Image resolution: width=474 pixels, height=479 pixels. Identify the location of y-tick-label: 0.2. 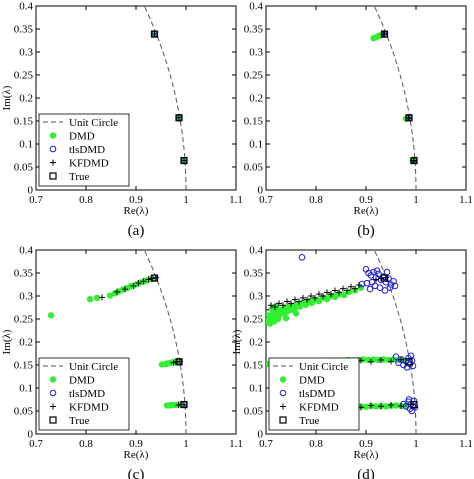
(256, 343).